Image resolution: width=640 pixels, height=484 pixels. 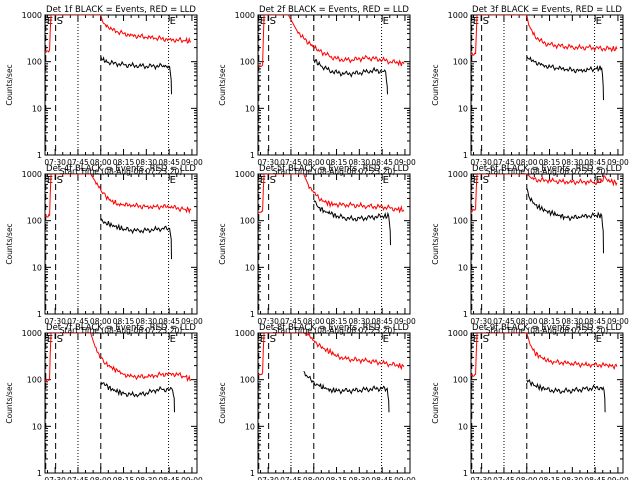 What do you see at coordinates (334, 10) in the screenshot?
I see `chart-title: Det 2f BLACK = Events, RED = LLD` at bounding box center [334, 10].